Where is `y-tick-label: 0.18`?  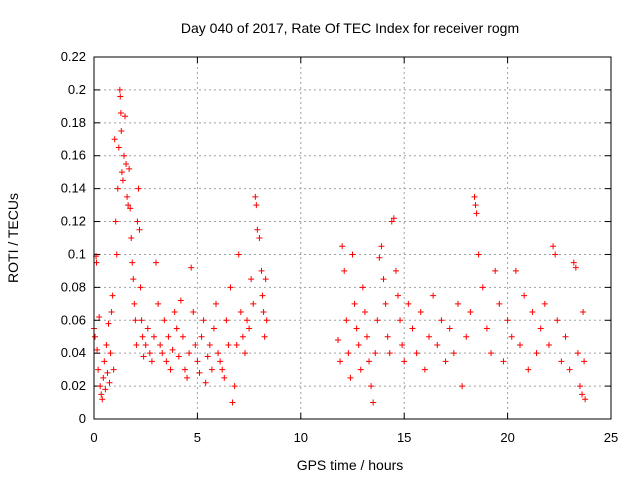 y-tick-label: 0.18 is located at coordinates (73, 122).